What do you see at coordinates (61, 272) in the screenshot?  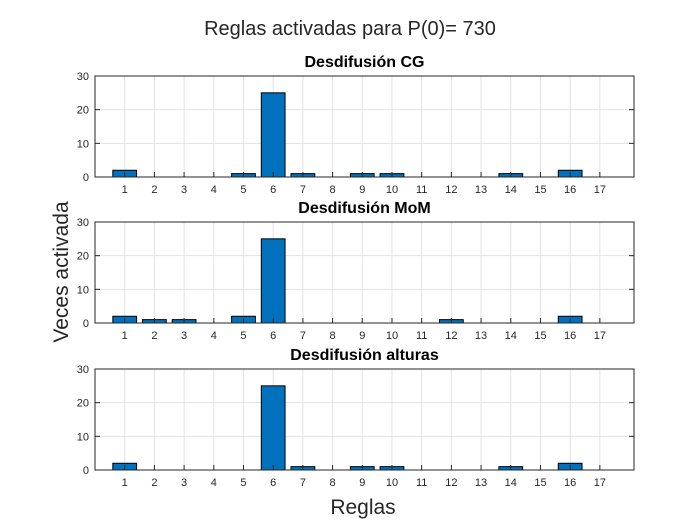 I see `y-axis-label: Veces activada` at bounding box center [61, 272].